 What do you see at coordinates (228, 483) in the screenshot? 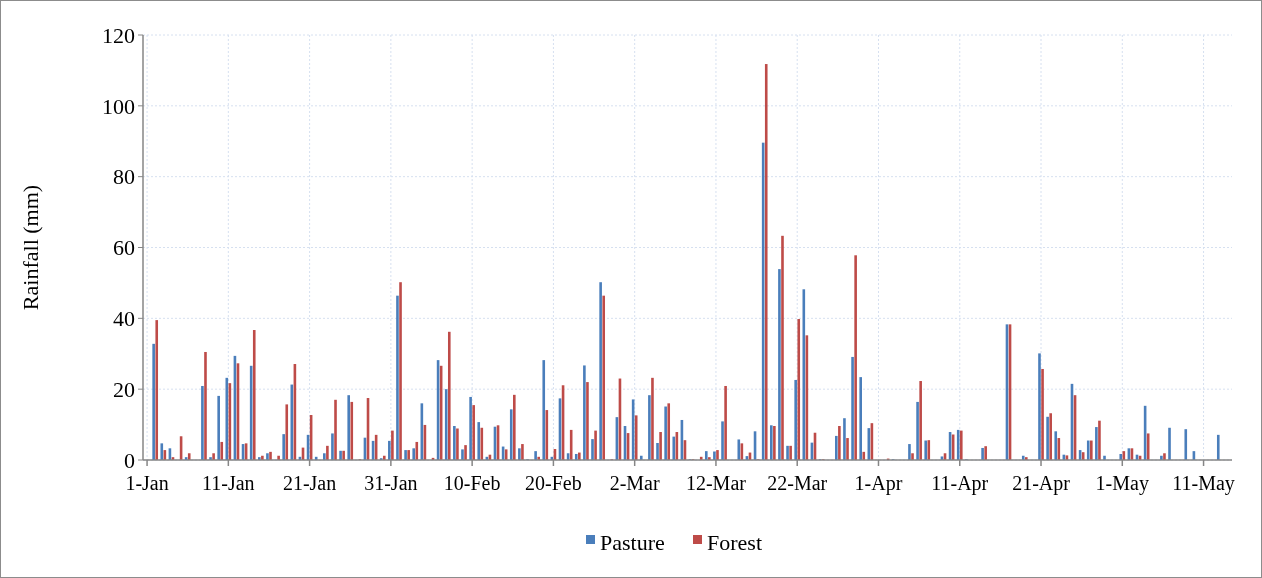
I see `x-tick-label: 11-Jan` at bounding box center [228, 483].